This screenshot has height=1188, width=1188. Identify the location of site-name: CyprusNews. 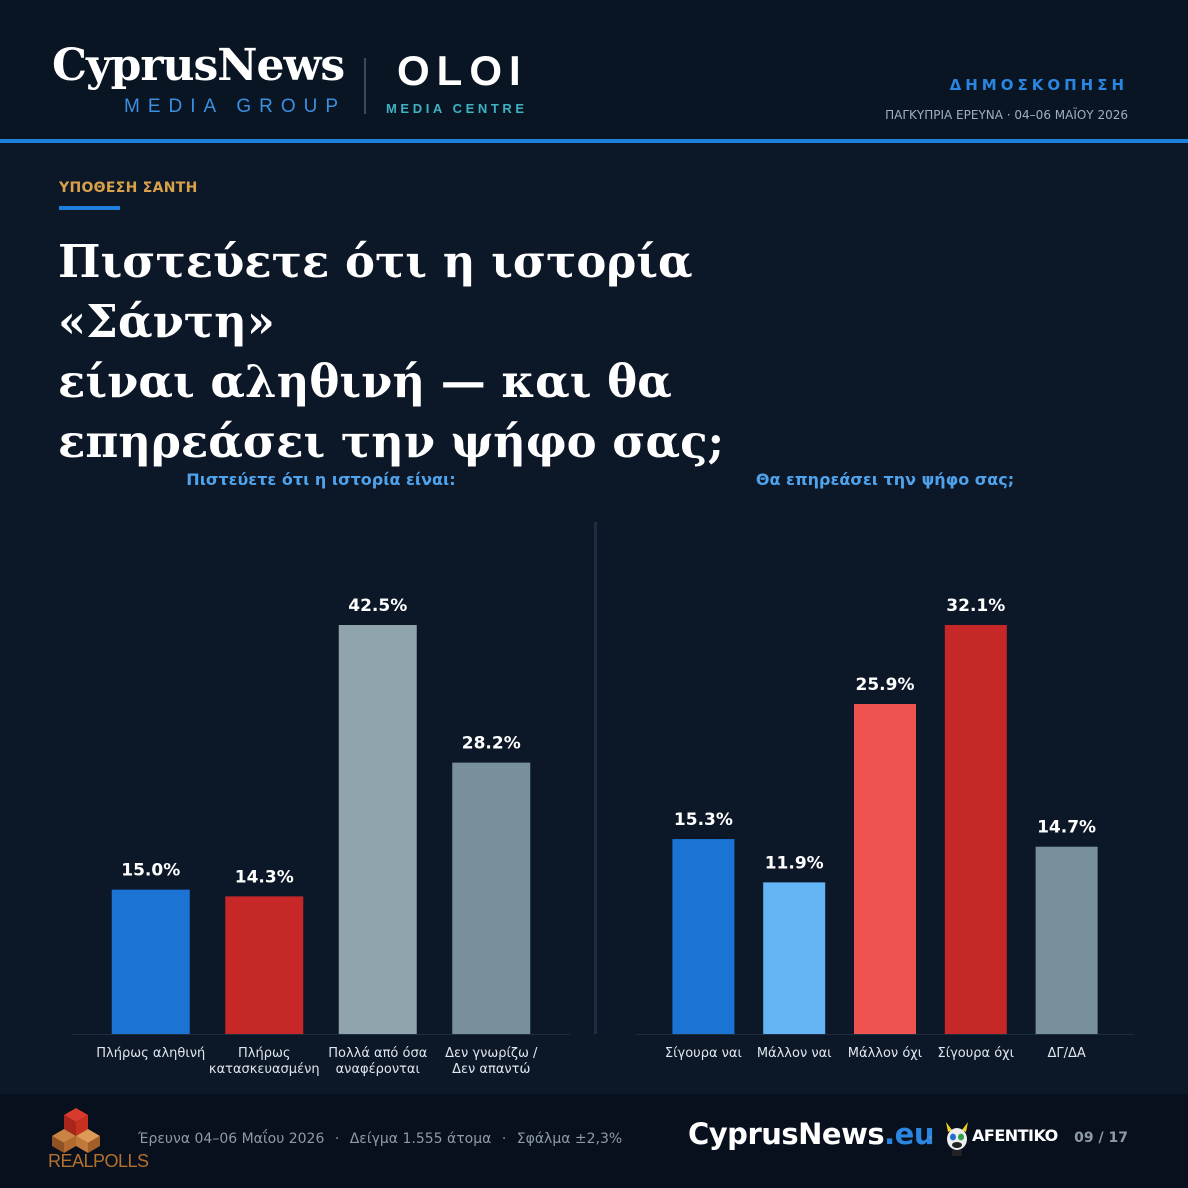
(786, 1134).